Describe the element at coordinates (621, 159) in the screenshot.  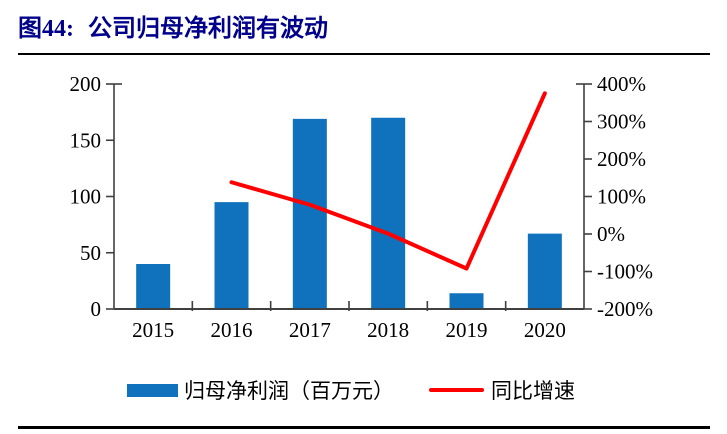
I see `svg-text: 200%` at that location.